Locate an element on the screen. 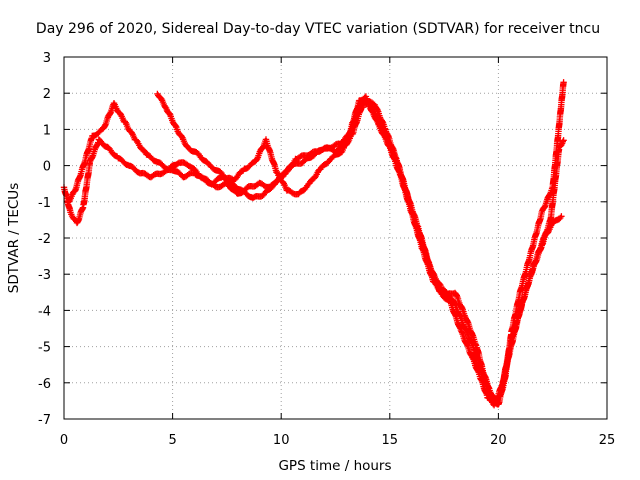 This screenshot has width=640, height=480. y-tick-label: 3 is located at coordinates (47, 58).